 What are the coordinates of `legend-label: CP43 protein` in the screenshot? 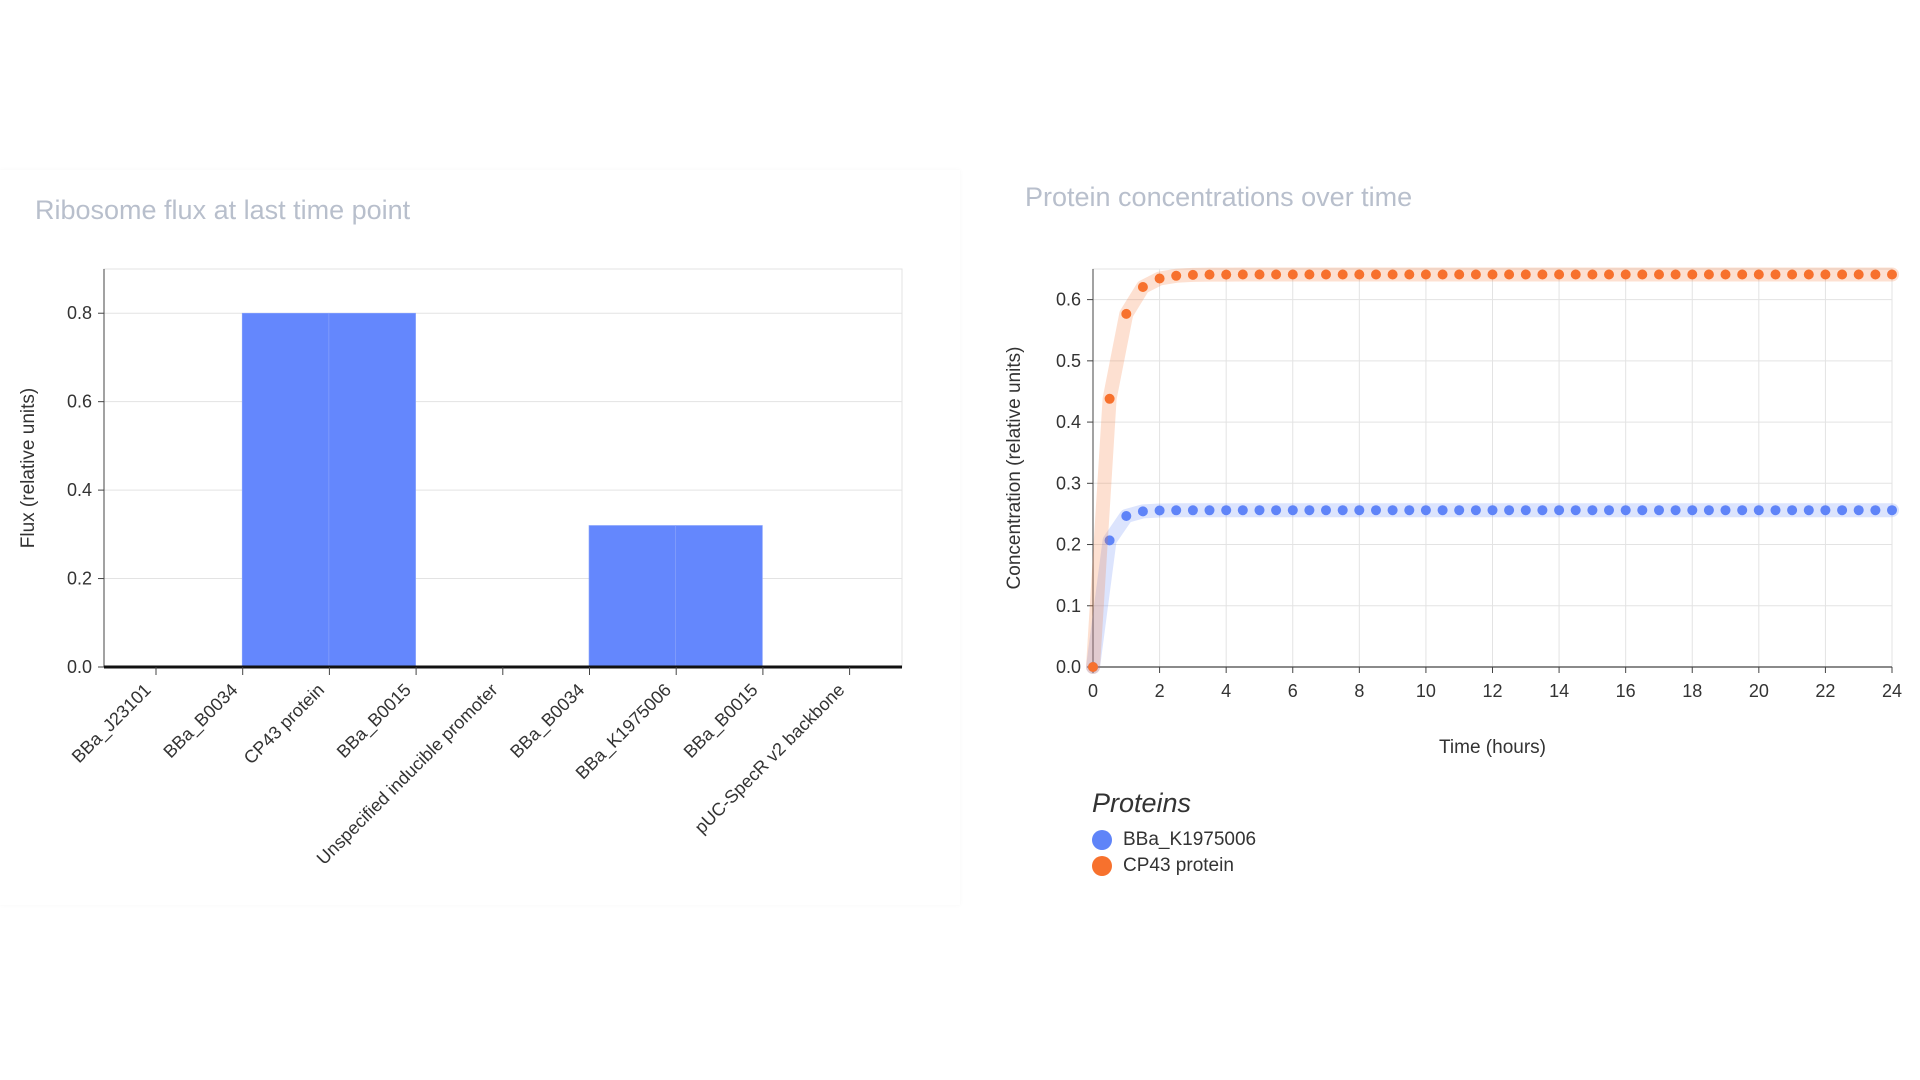 It's located at (1178, 865).